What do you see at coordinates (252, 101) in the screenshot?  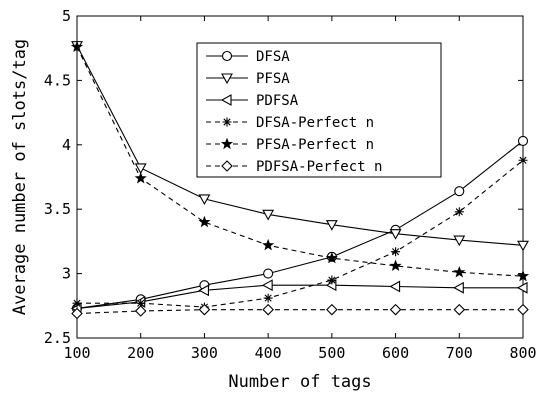 I see `legend-item: PDFSA` at bounding box center [252, 101].